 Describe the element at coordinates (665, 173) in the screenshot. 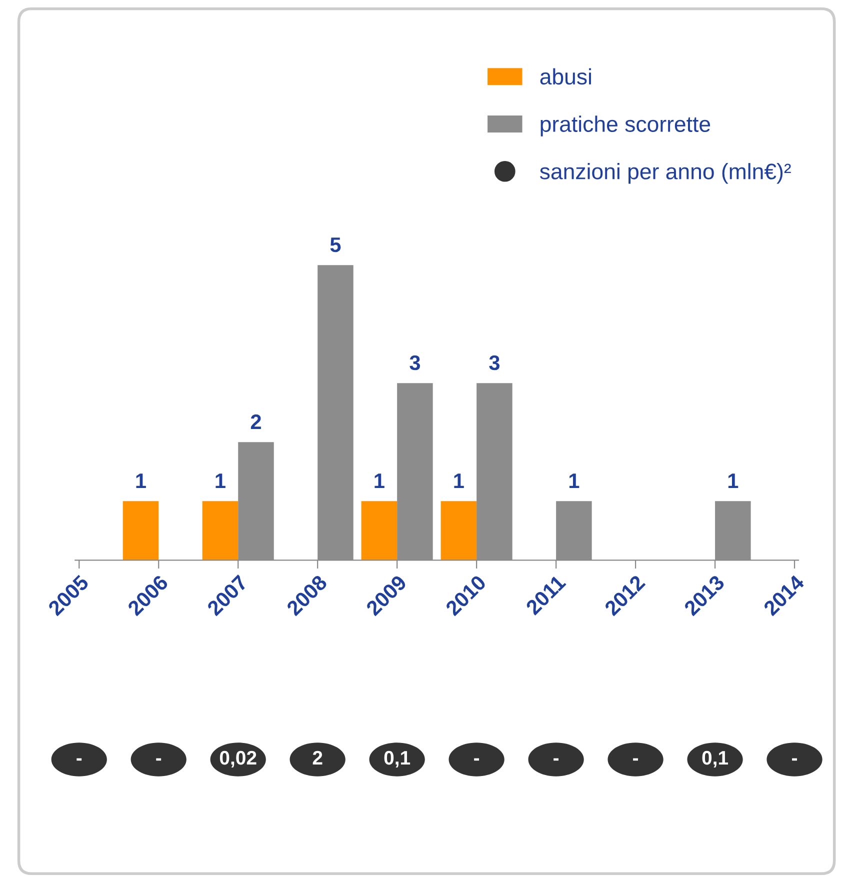

I see `legend-label: sanzioni per anno (mln€)²` at that location.